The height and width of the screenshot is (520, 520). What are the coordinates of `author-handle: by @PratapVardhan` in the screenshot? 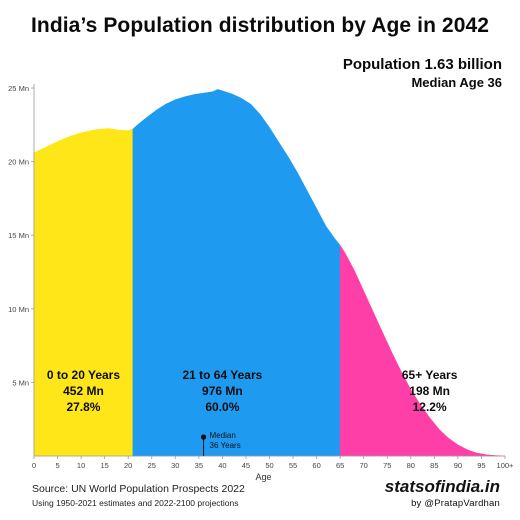 It's located at (455, 503).